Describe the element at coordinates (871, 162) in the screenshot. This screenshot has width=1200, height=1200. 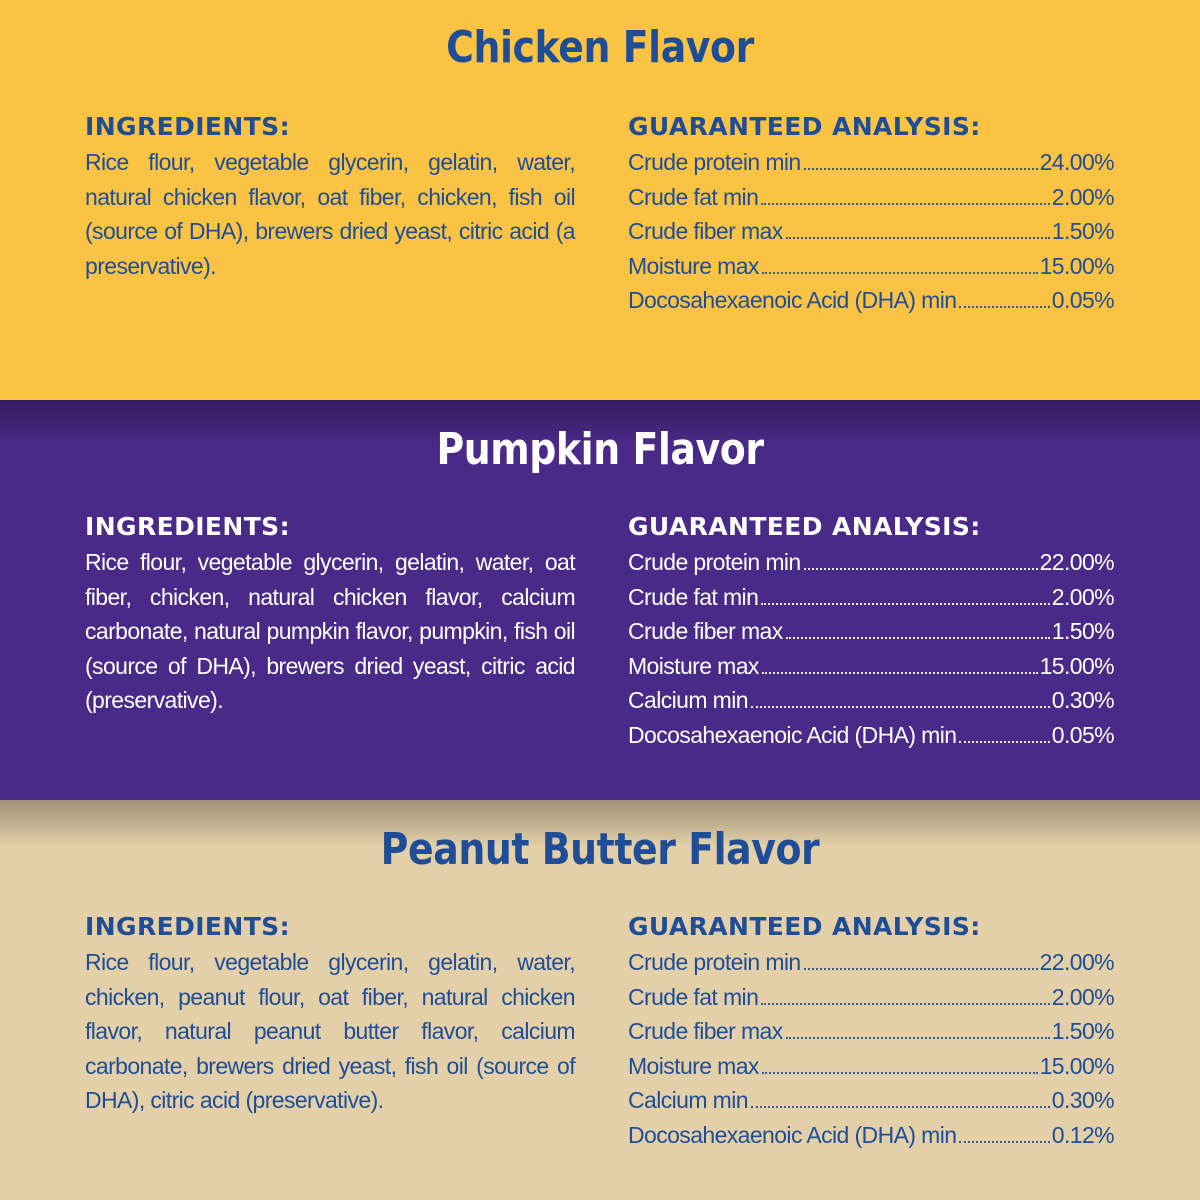
I see `analysis-row: Crude protein min 24.00%` at that location.